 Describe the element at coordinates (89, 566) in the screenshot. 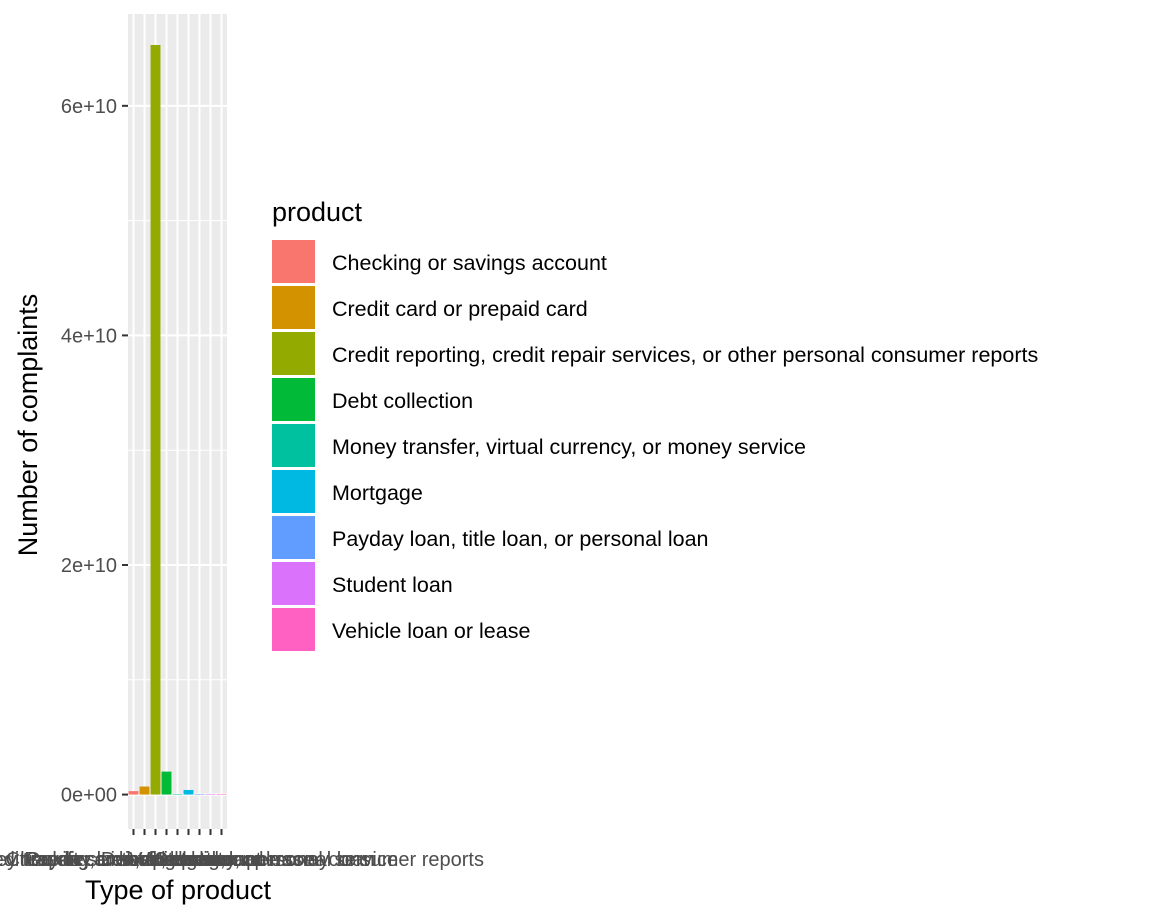

I see `y-tick-label: 2e+10` at that location.